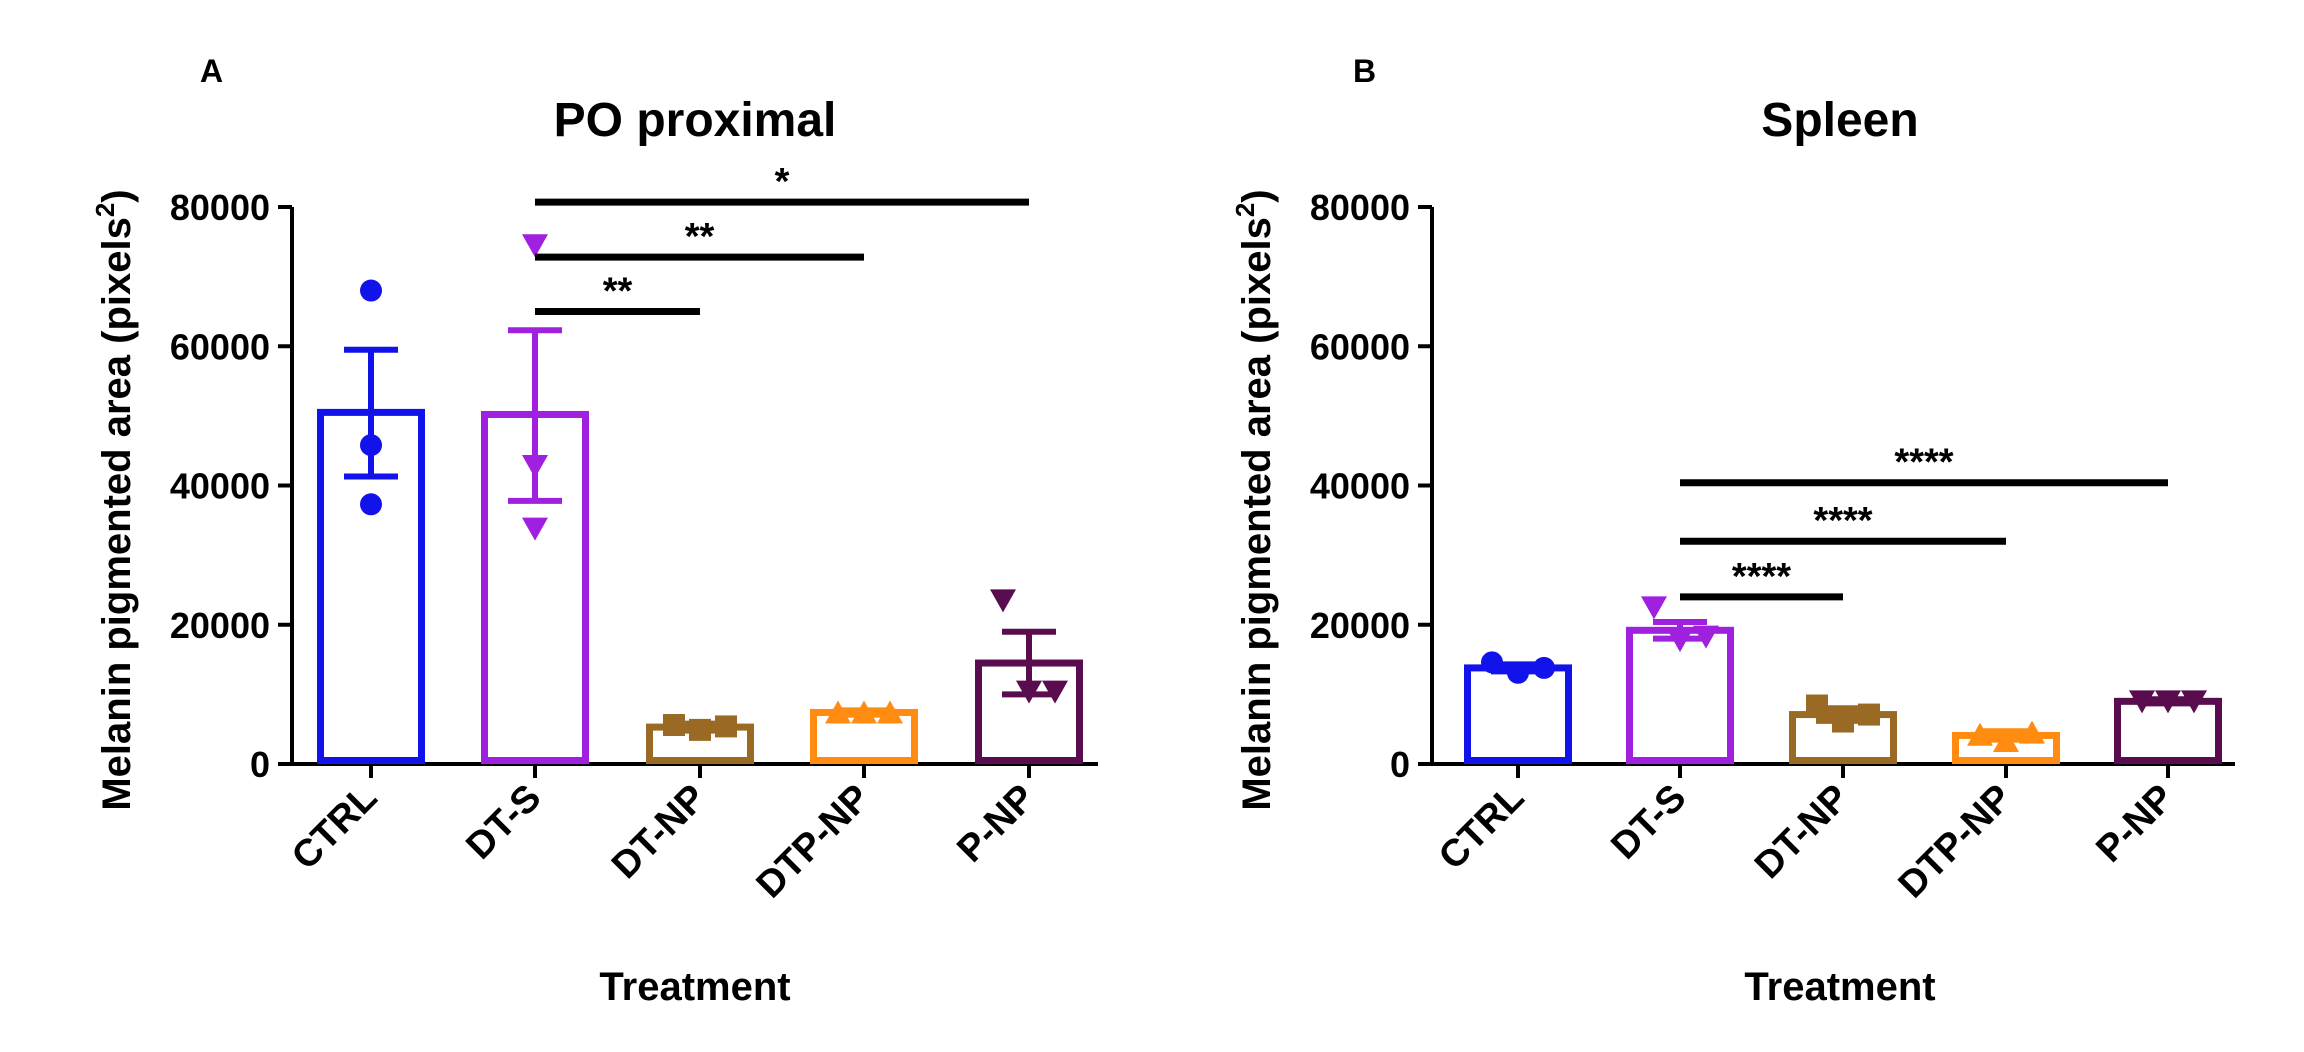  Describe the element at coordinates (1839, 120) in the screenshot. I see `chart-title: Spleen` at that location.